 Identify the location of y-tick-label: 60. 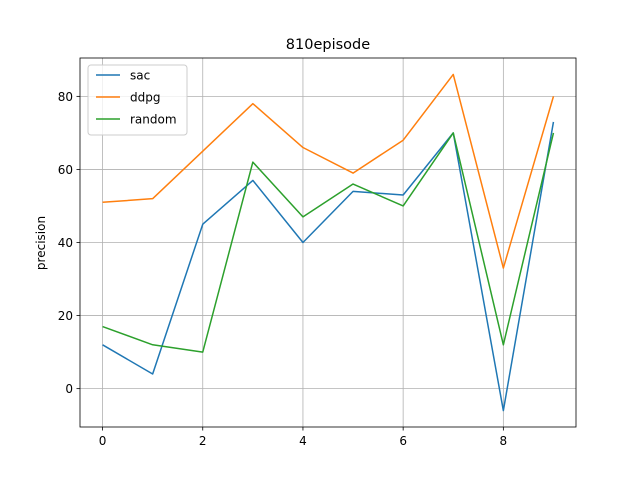
(65, 170).